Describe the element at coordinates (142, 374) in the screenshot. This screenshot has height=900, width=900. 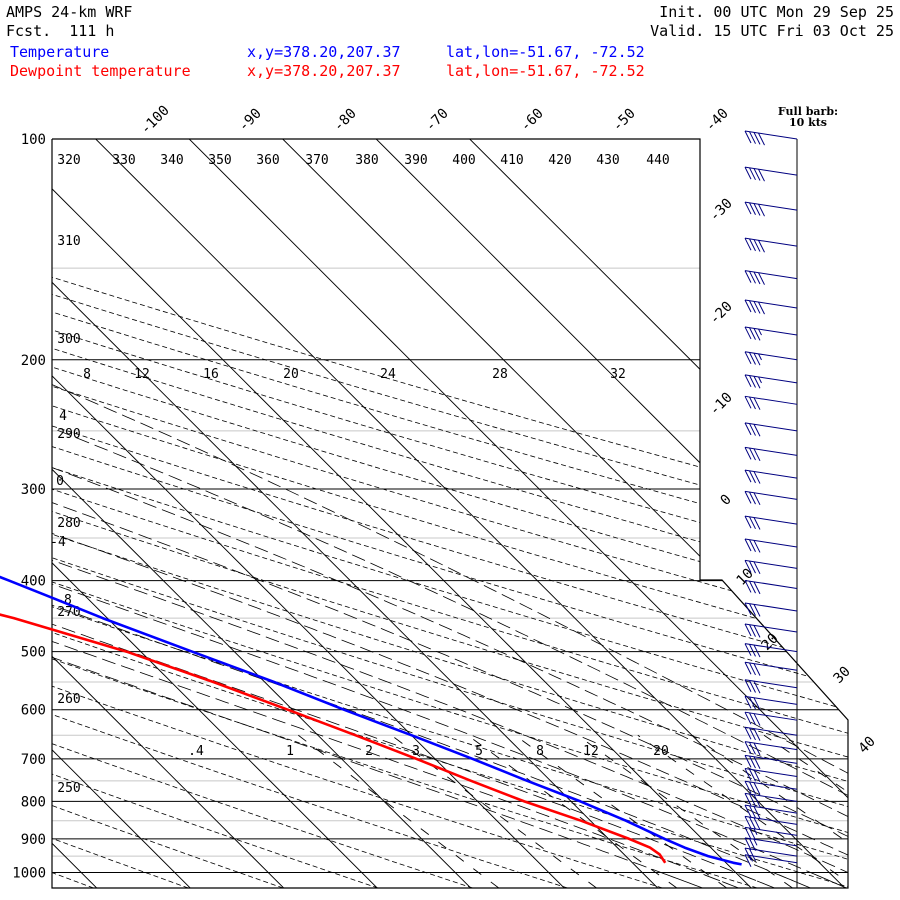
I see `thetae-label: 12` at that location.